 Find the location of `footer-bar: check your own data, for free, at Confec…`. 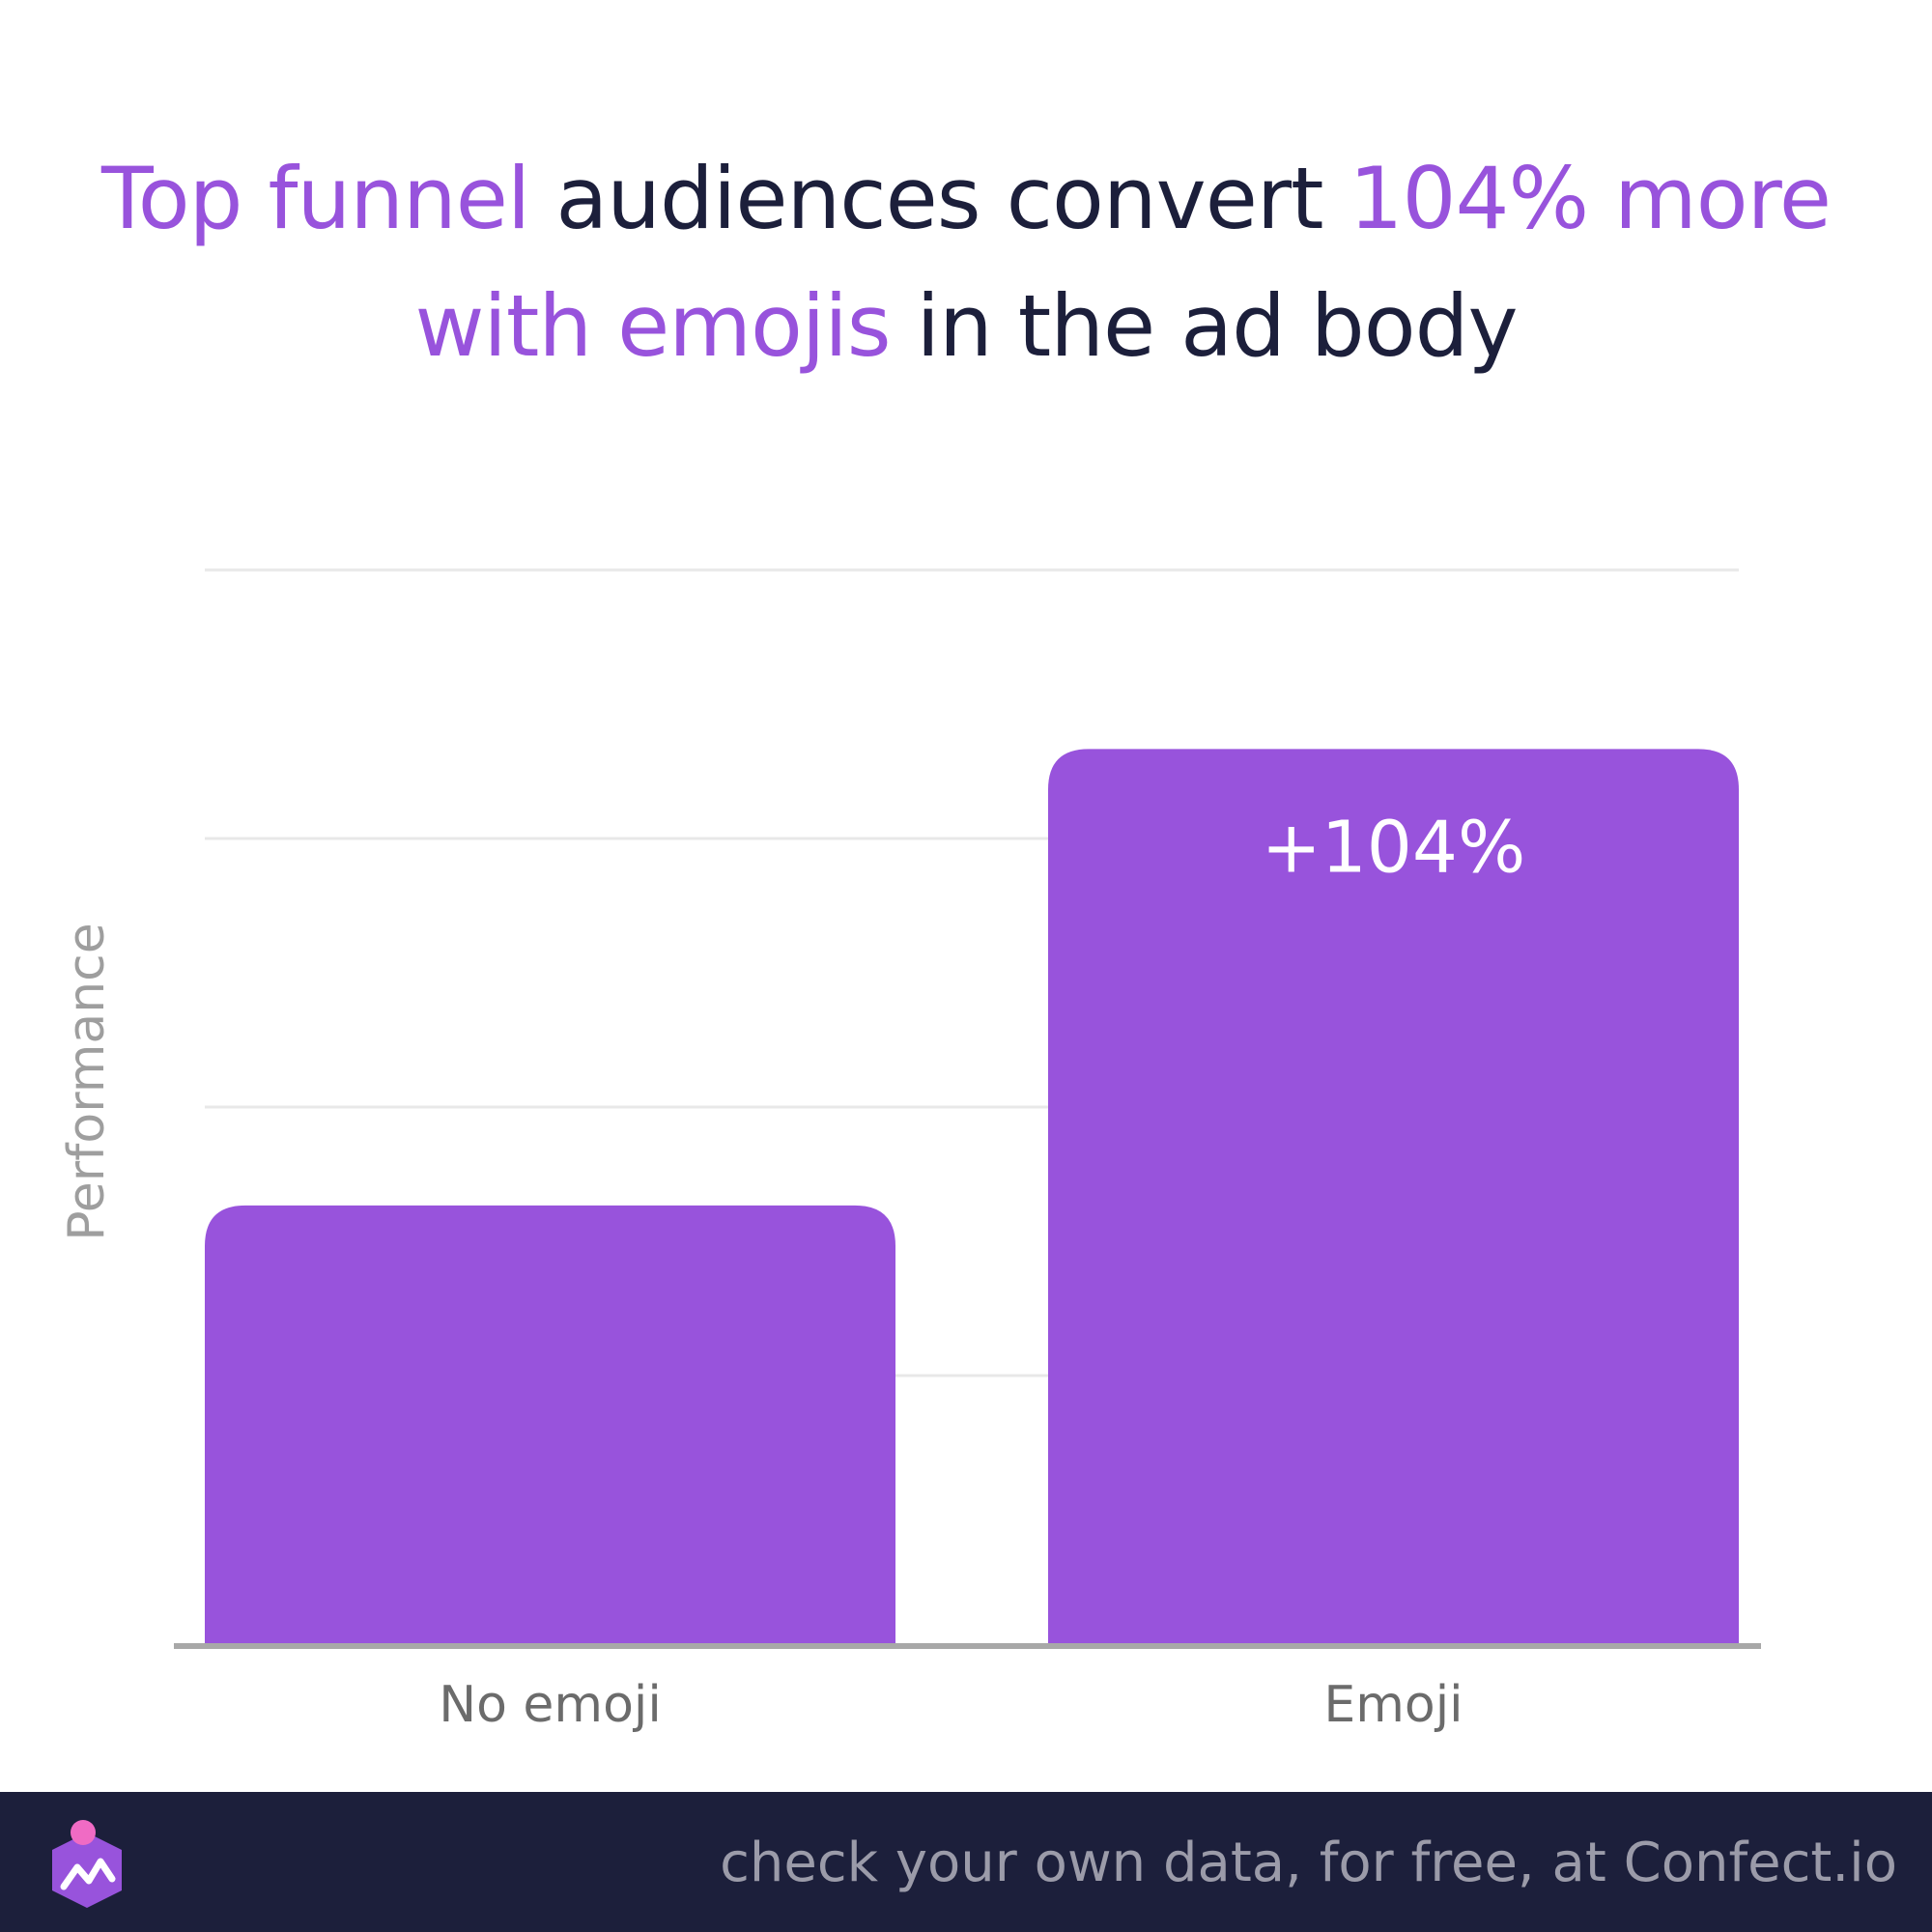

footer-bar: check your own data, for free, at Confec… is located at coordinates (966, 1862).